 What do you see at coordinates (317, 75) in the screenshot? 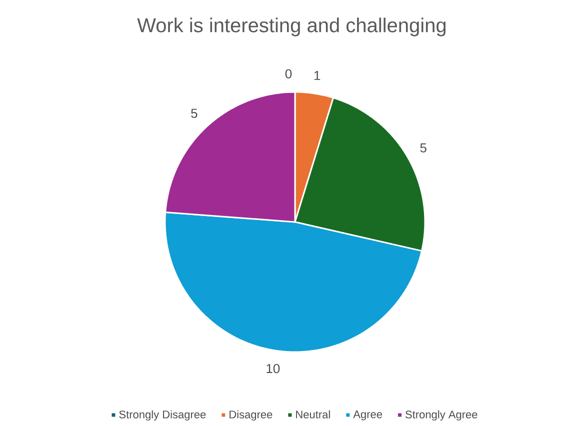
I see `data-label: 1` at bounding box center [317, 75].